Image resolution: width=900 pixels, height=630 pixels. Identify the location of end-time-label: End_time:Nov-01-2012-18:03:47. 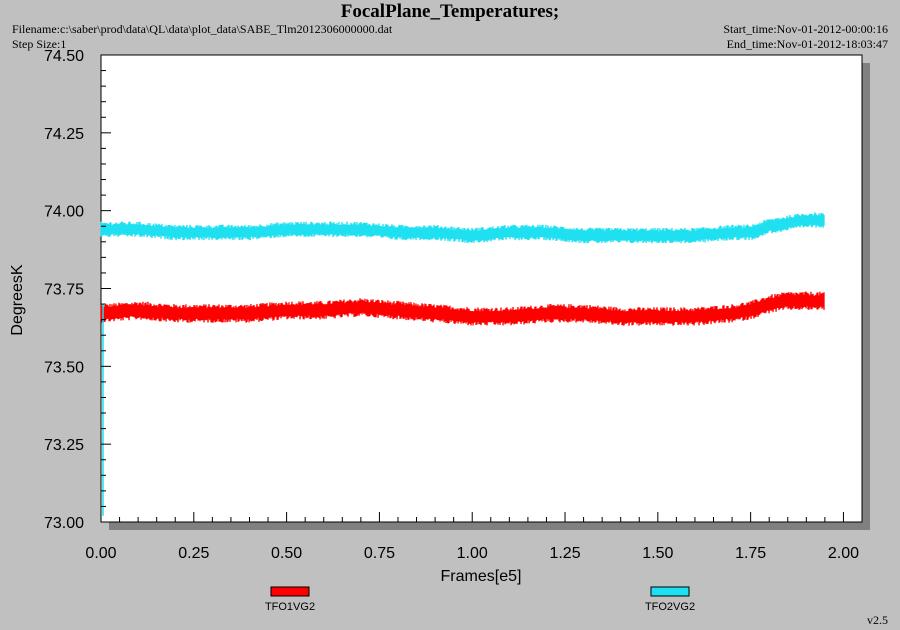
(807, 44).